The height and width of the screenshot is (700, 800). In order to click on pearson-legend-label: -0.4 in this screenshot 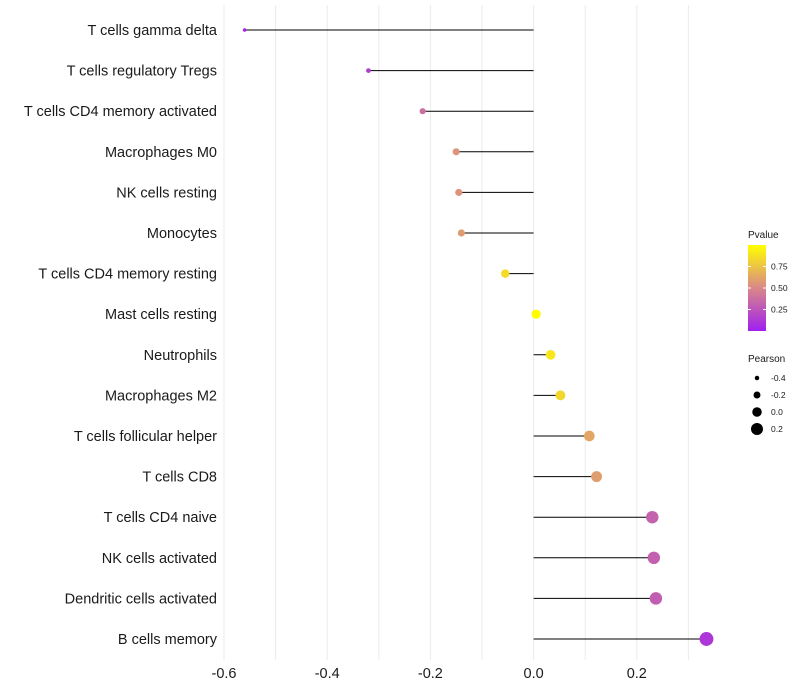, I will do `click(778, 378)`.